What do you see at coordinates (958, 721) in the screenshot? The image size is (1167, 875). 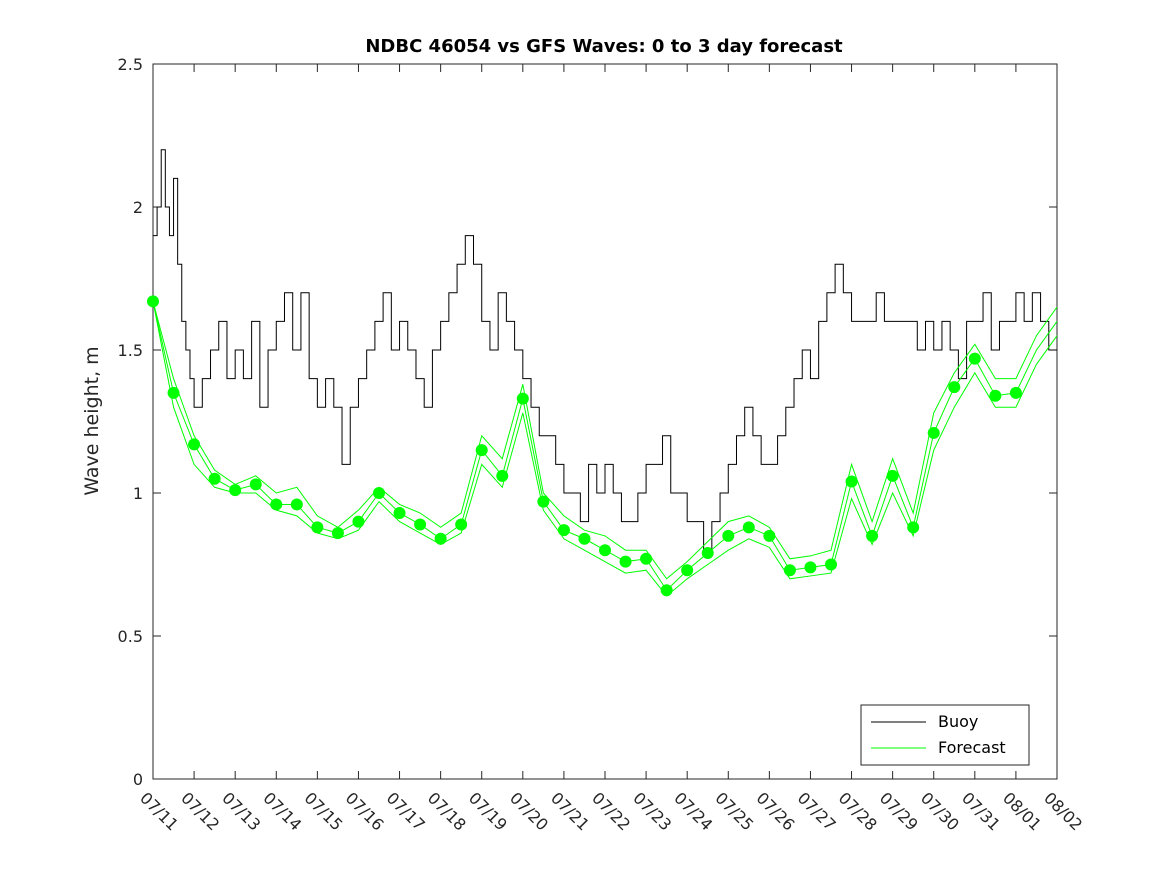 I see `legend-label-buoy: Buoy` at bounding box center [958, 721].